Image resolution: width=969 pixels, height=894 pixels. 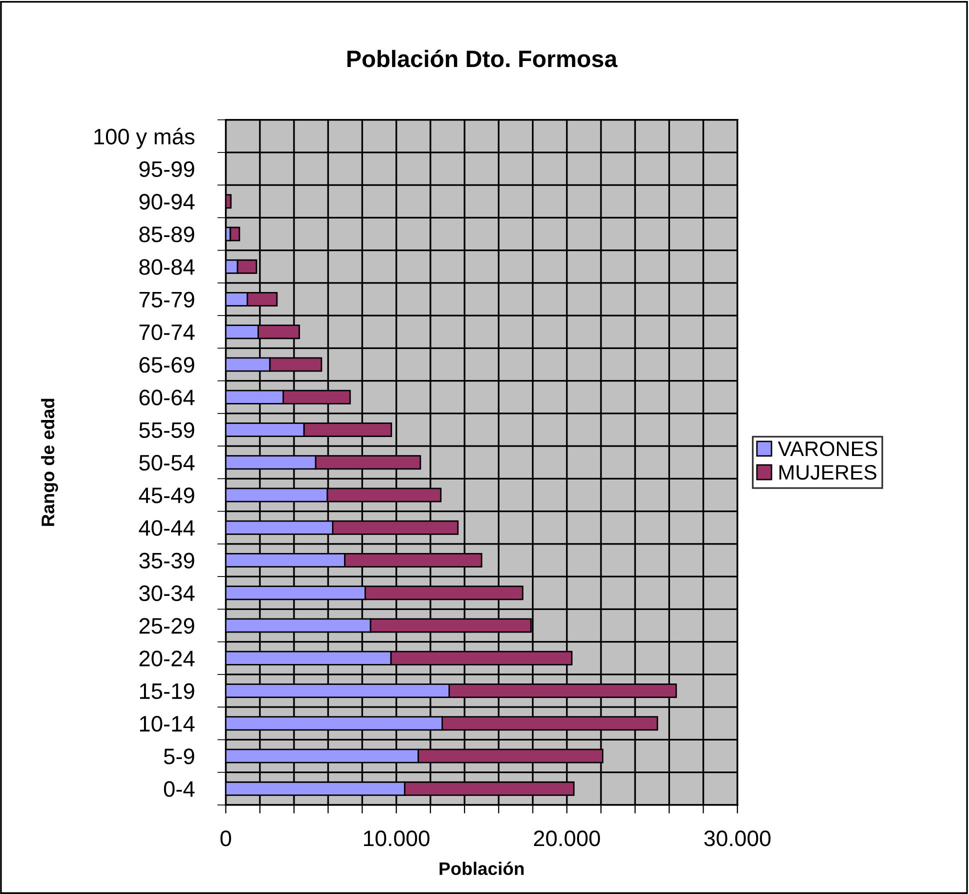 What do you see at coordinates (167, 691) in the screenshot?
I see `y-tick-label: 15-19` at bounding box center [167, 691].